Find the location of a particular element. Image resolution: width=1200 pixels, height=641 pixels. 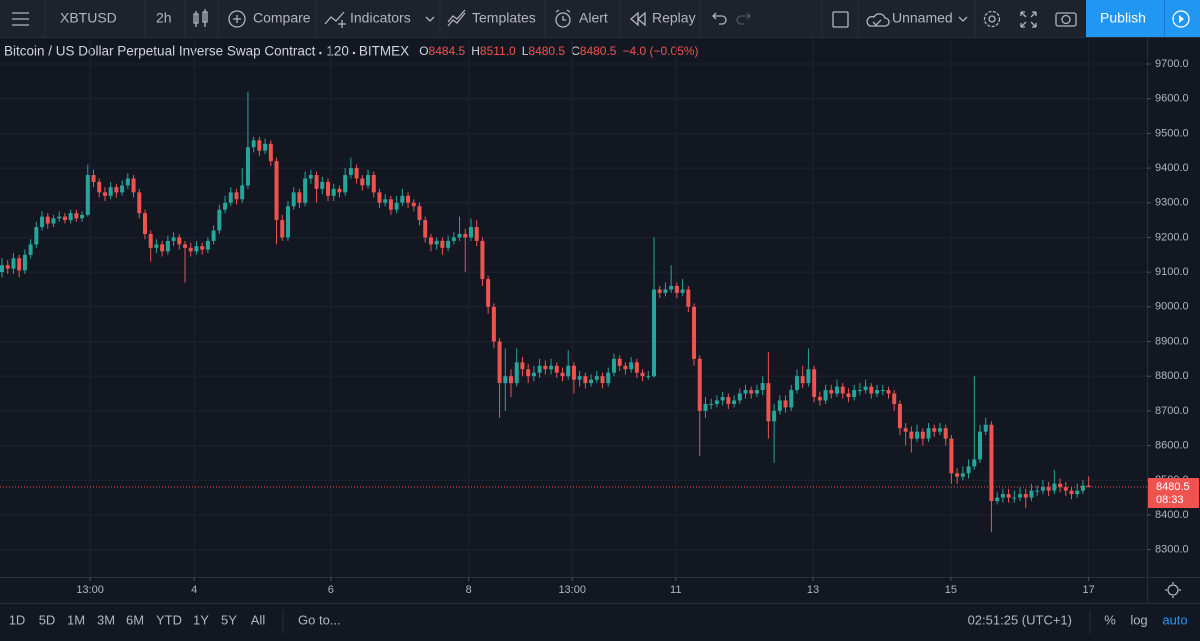

alert-button: Alert is located at coordinates (593, 18).